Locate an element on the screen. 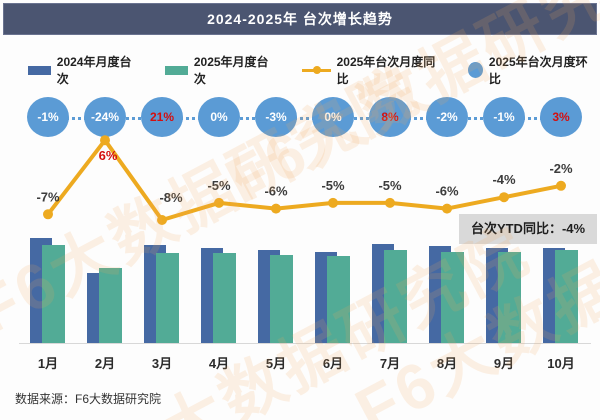  line-point-label: -8% is located at coordinates (171, 197).